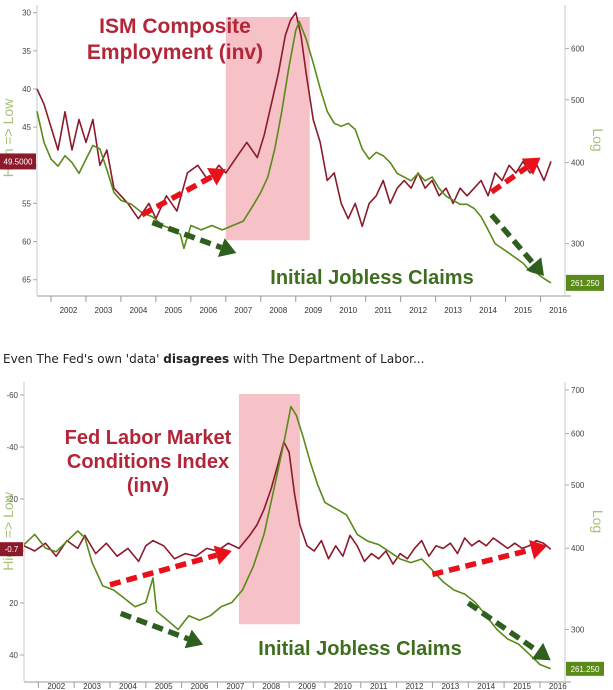 This screenshot has width=613, height=690. Describe the element at coordinates (8, 530) in the screenshot. I see `left-axis-label: High => Low` at that location.